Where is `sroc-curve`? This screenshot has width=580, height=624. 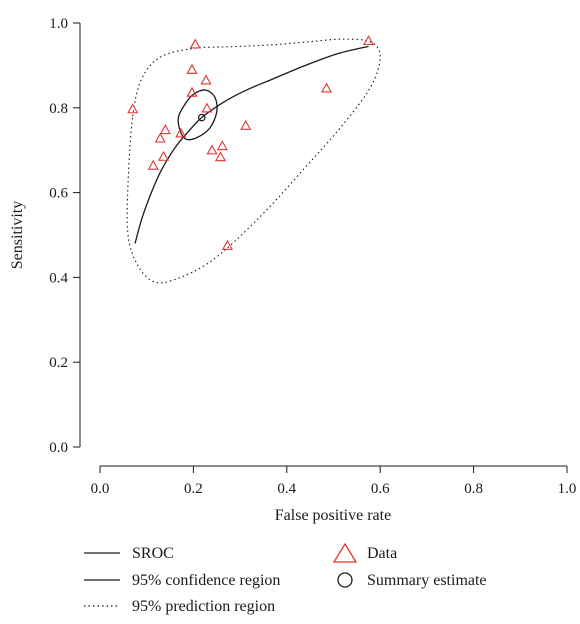
sroc-curve is located at coordinates (251, 144).